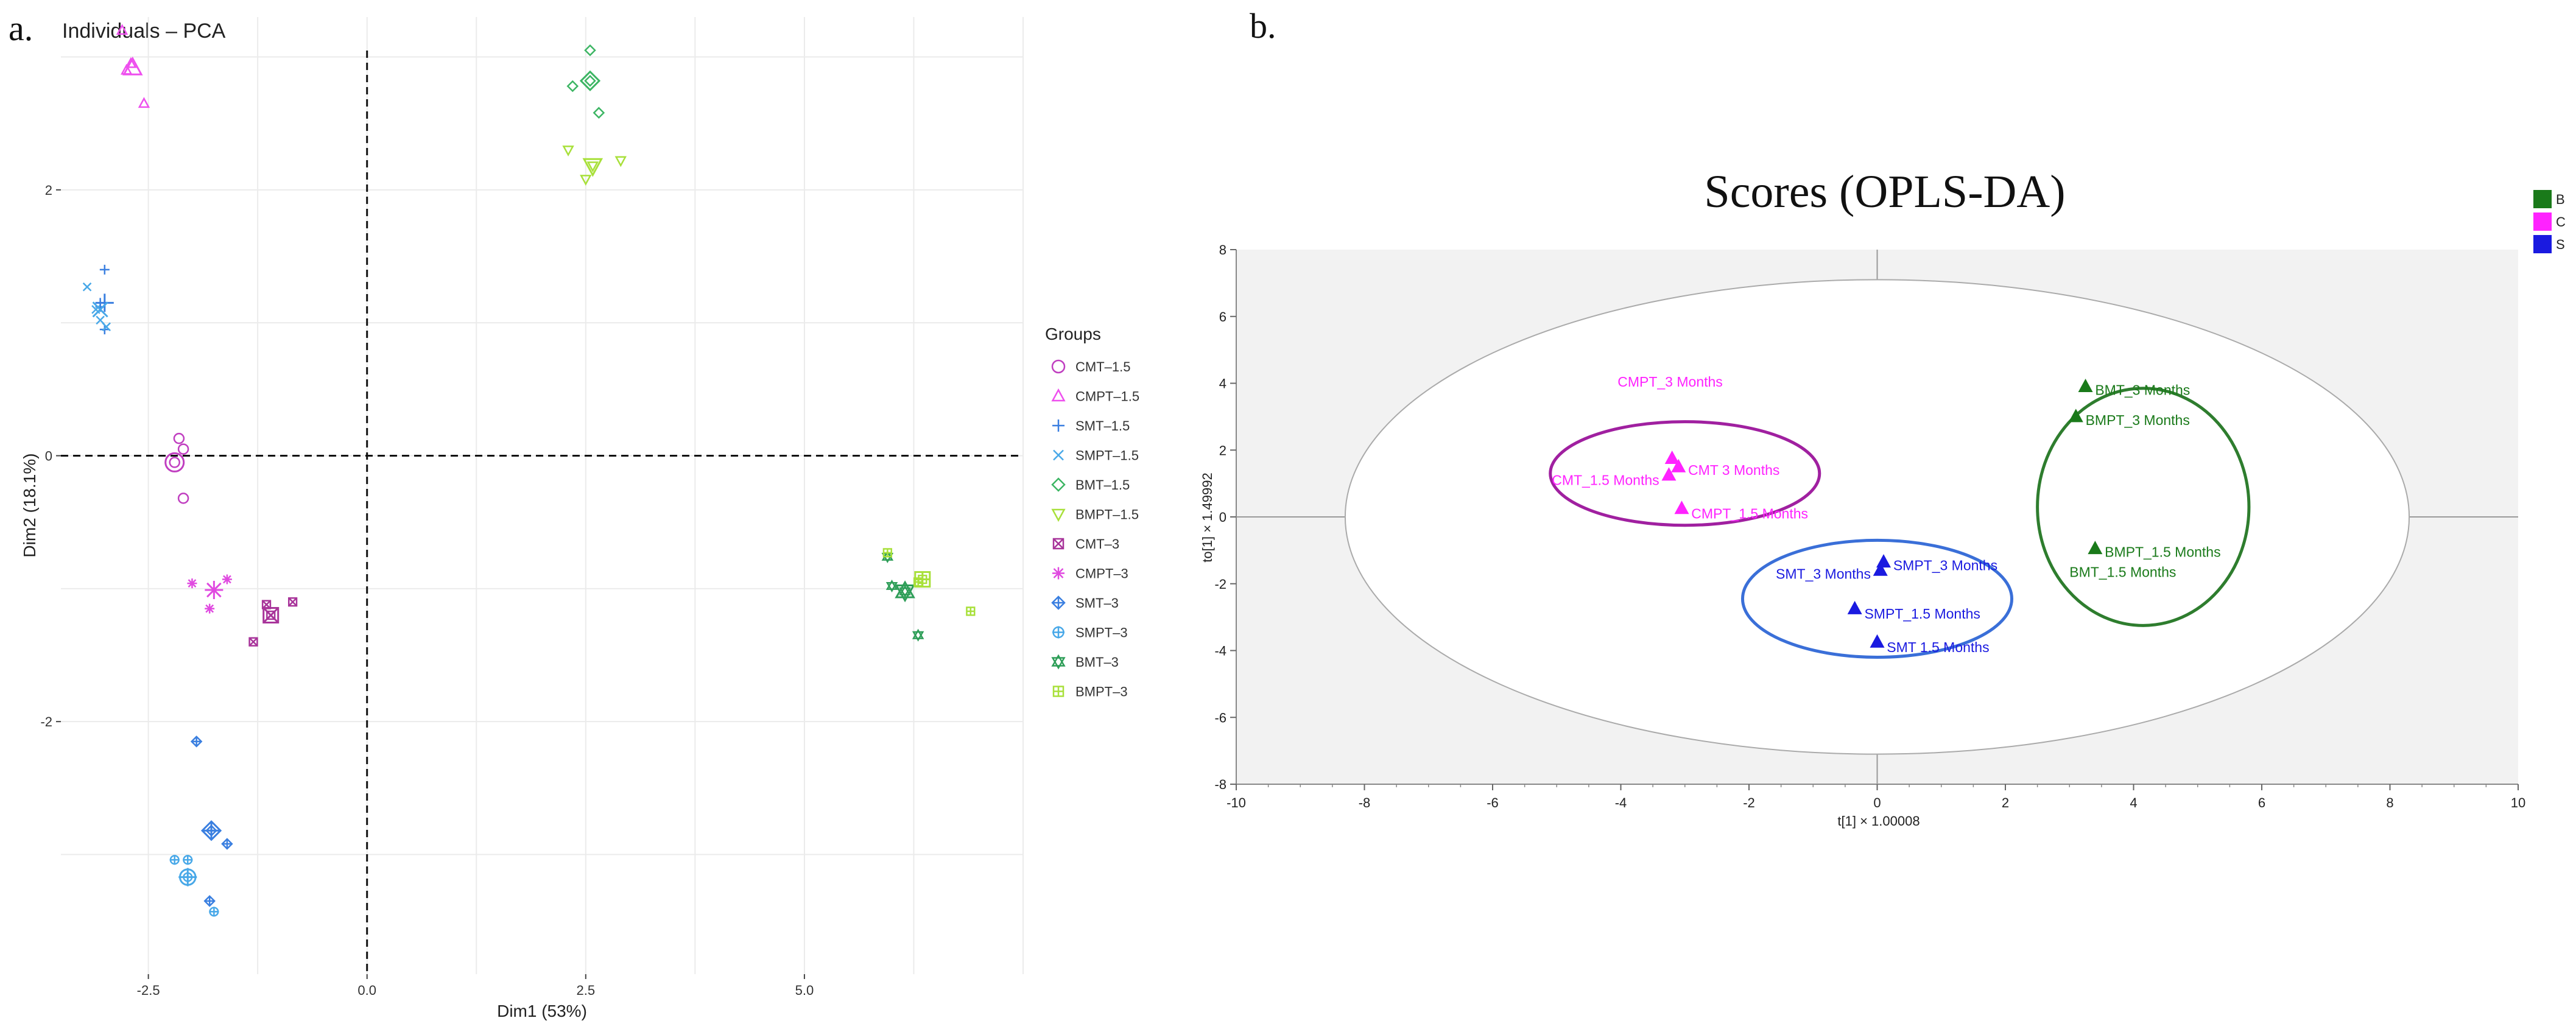 Image resolution: width=2576 pixels, height=1032 pixels. Describe the element at coordinates (1073, 334) in the screenshot. I see `pca-legend-title: Groups` at that location.